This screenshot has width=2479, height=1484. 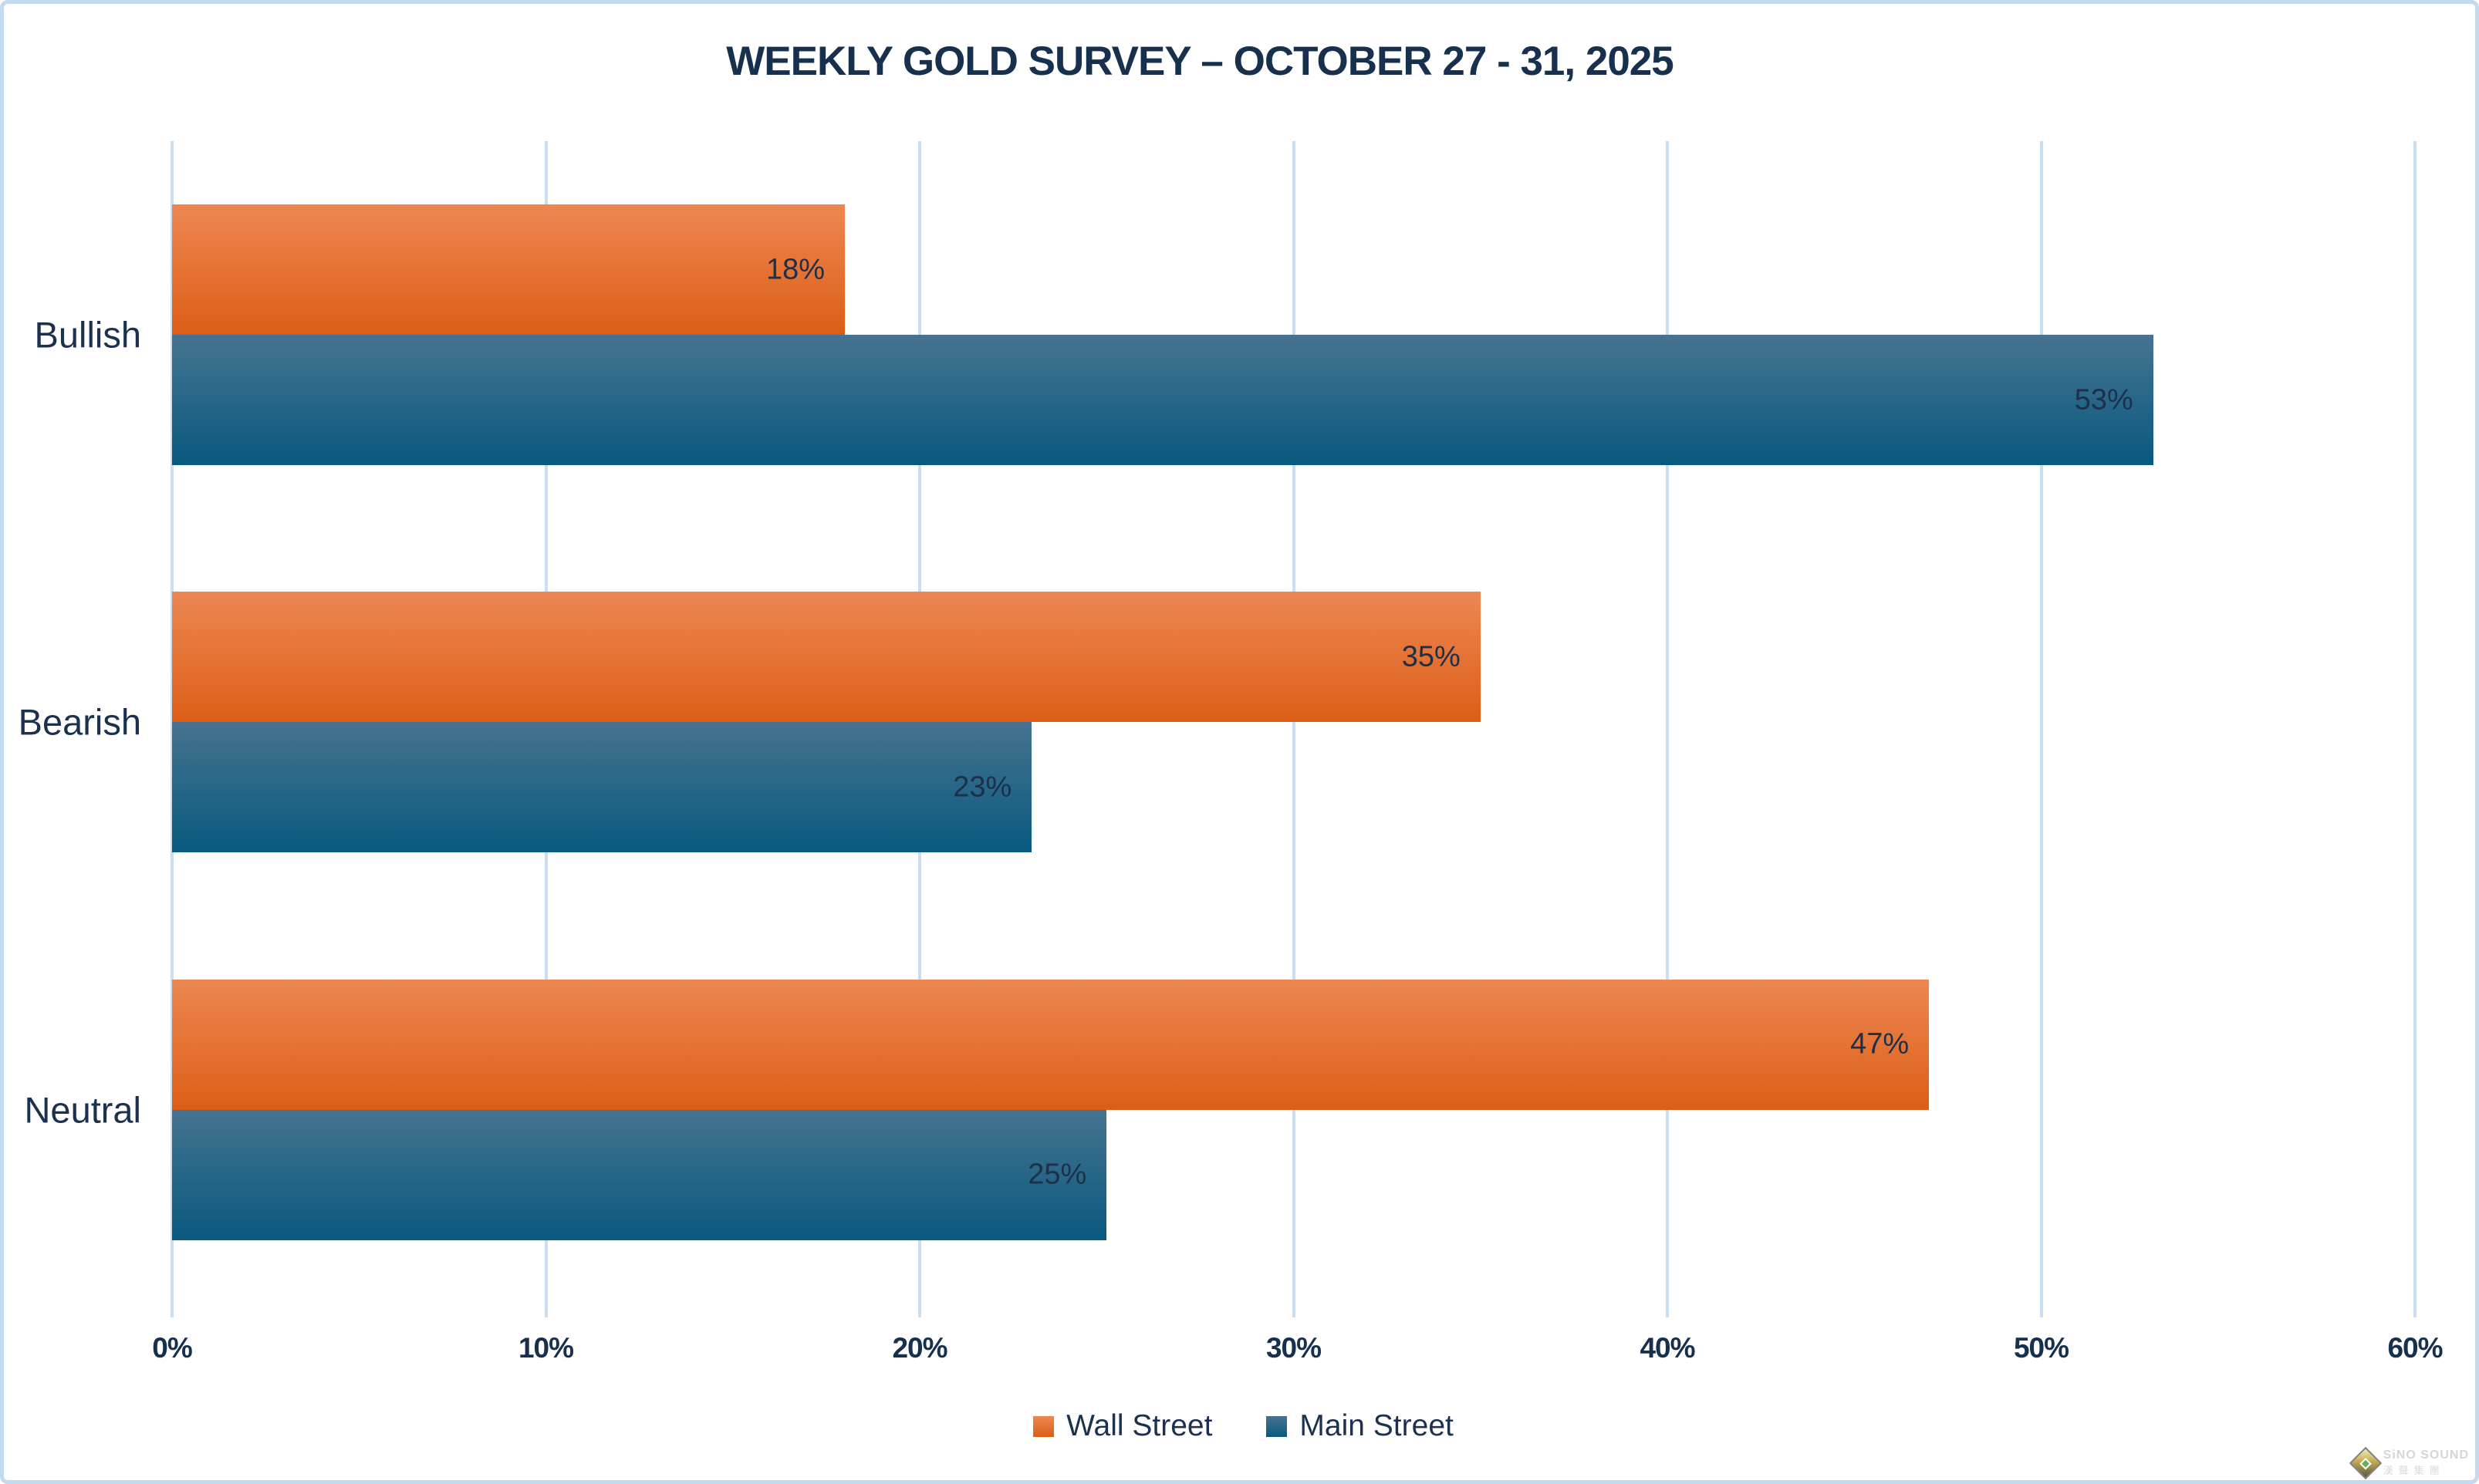 What do you see at coordinates (2415, 1348) in the screenshot?
I see `x-axis-tick-label-60-: 60%` at bounding box center [2415, 1348].